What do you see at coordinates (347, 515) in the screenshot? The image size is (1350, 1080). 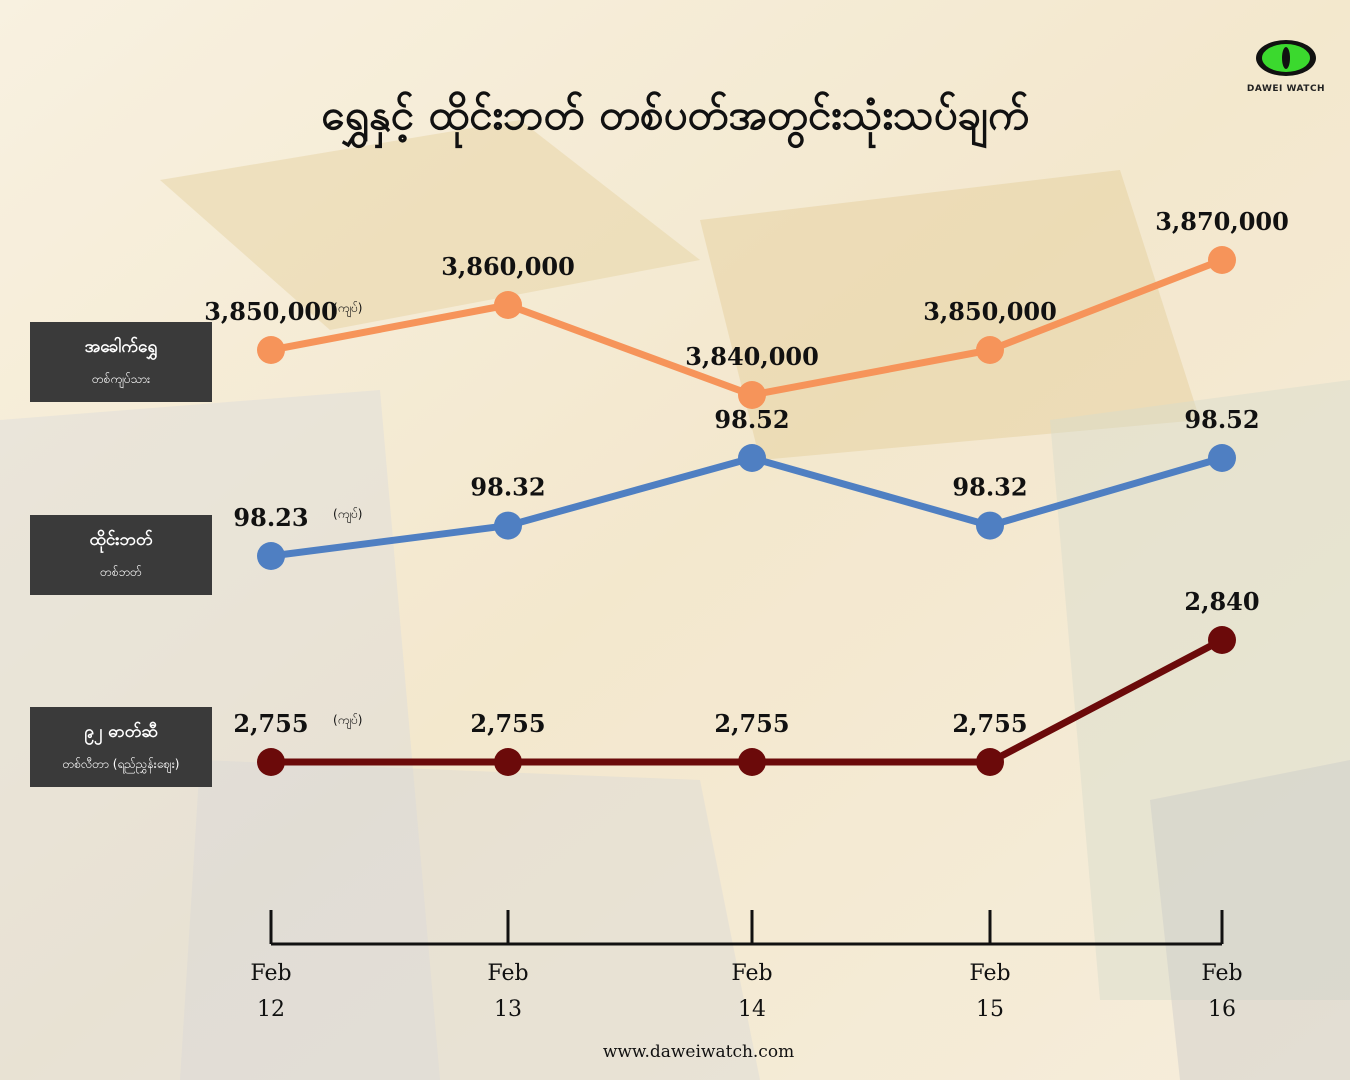 I see `unit-suffix-1: (ကျပ်)` at bounding box center [347, 515].